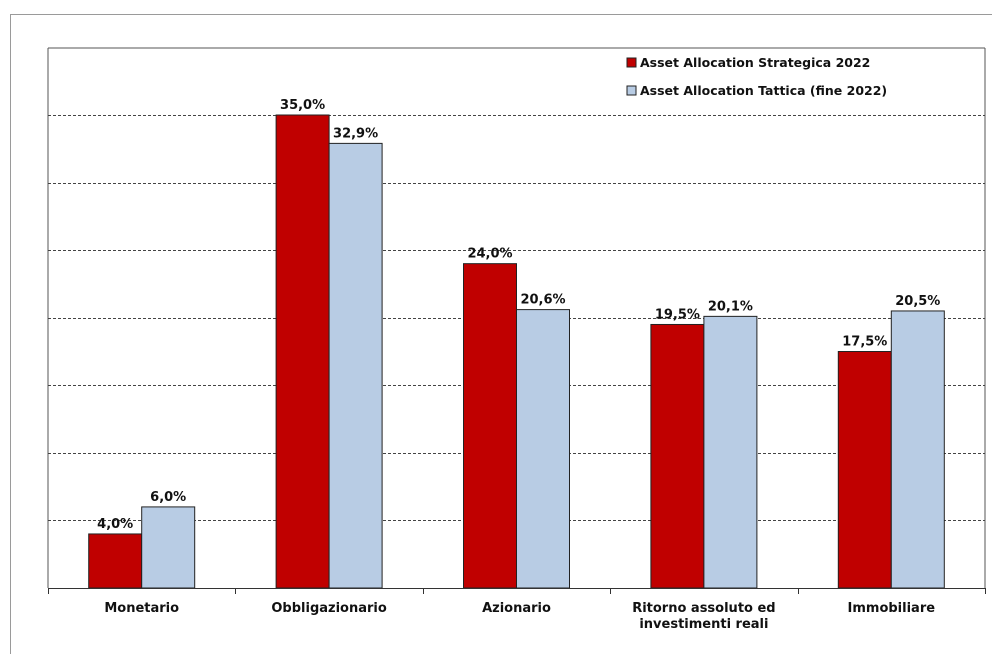 The image size is (993, 655). Describe the element at coordinates (168, 497) in the screenshot. I see `data-label-s2-1: 6,0%` at that location.